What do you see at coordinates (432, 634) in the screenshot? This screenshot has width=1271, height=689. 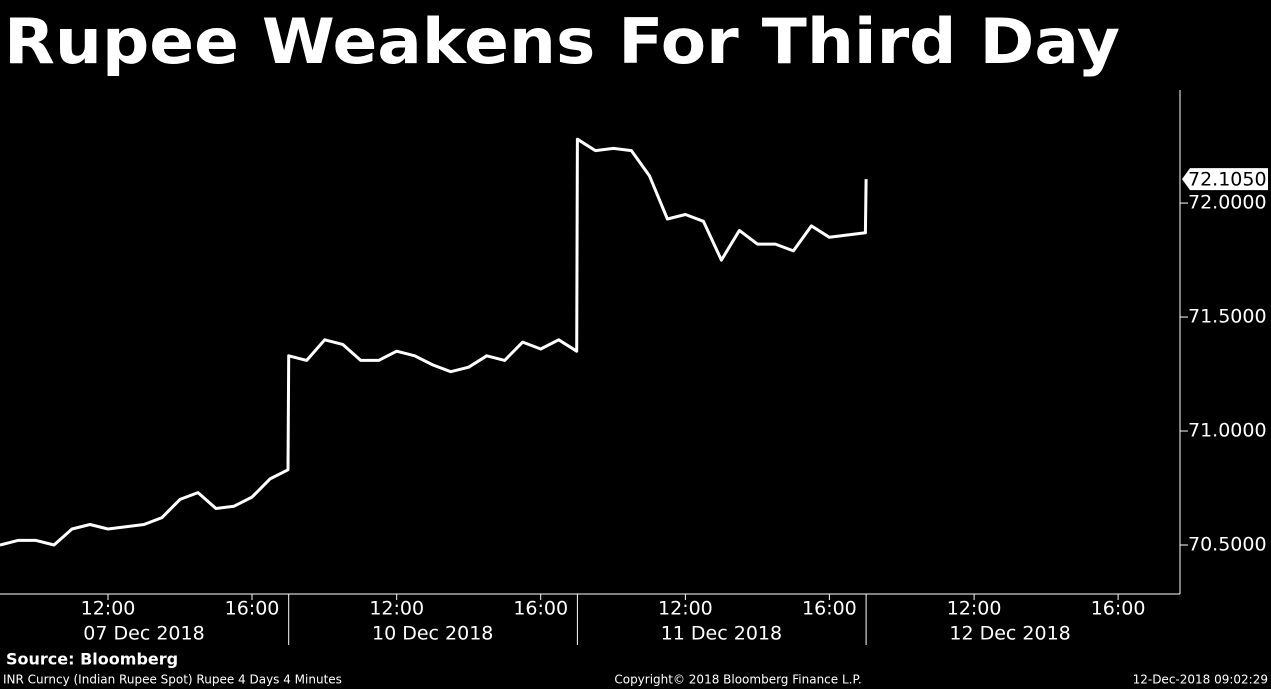 I see `day-label: 10 Dec 2018` at bounding box center [432, 634].